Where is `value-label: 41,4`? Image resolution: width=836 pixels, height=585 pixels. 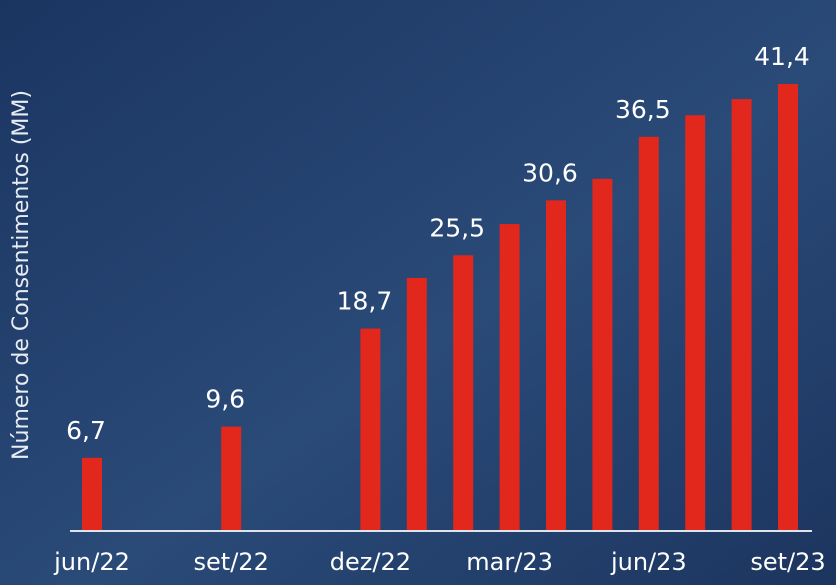
value-label: 41,4 is located at coordinates (782, 56).